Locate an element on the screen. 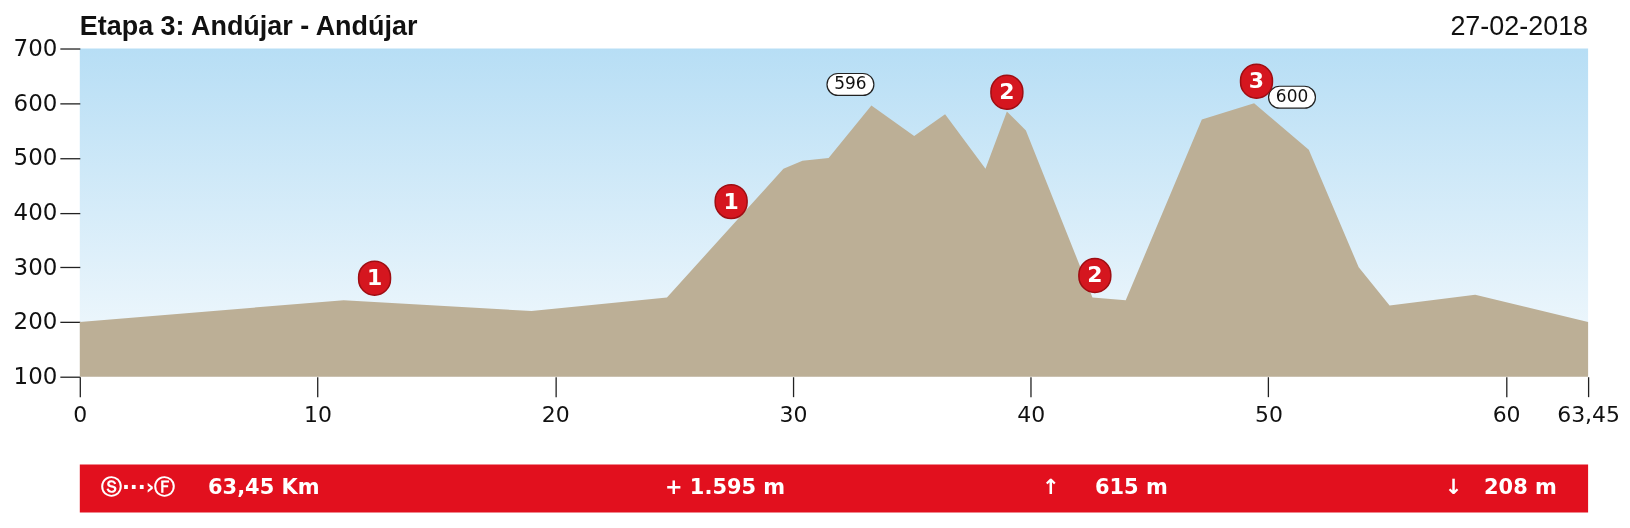  text: 208 m is located at coordinates (1520, 487).